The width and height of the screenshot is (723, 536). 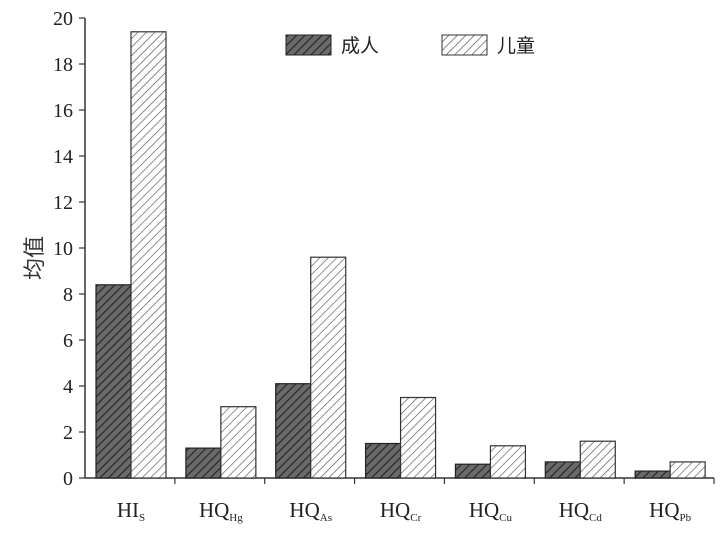 What do you see at coordinates (63, 65) in the screenshot?
I see `y-tick-label: 18` at bounding box center [63, 65].